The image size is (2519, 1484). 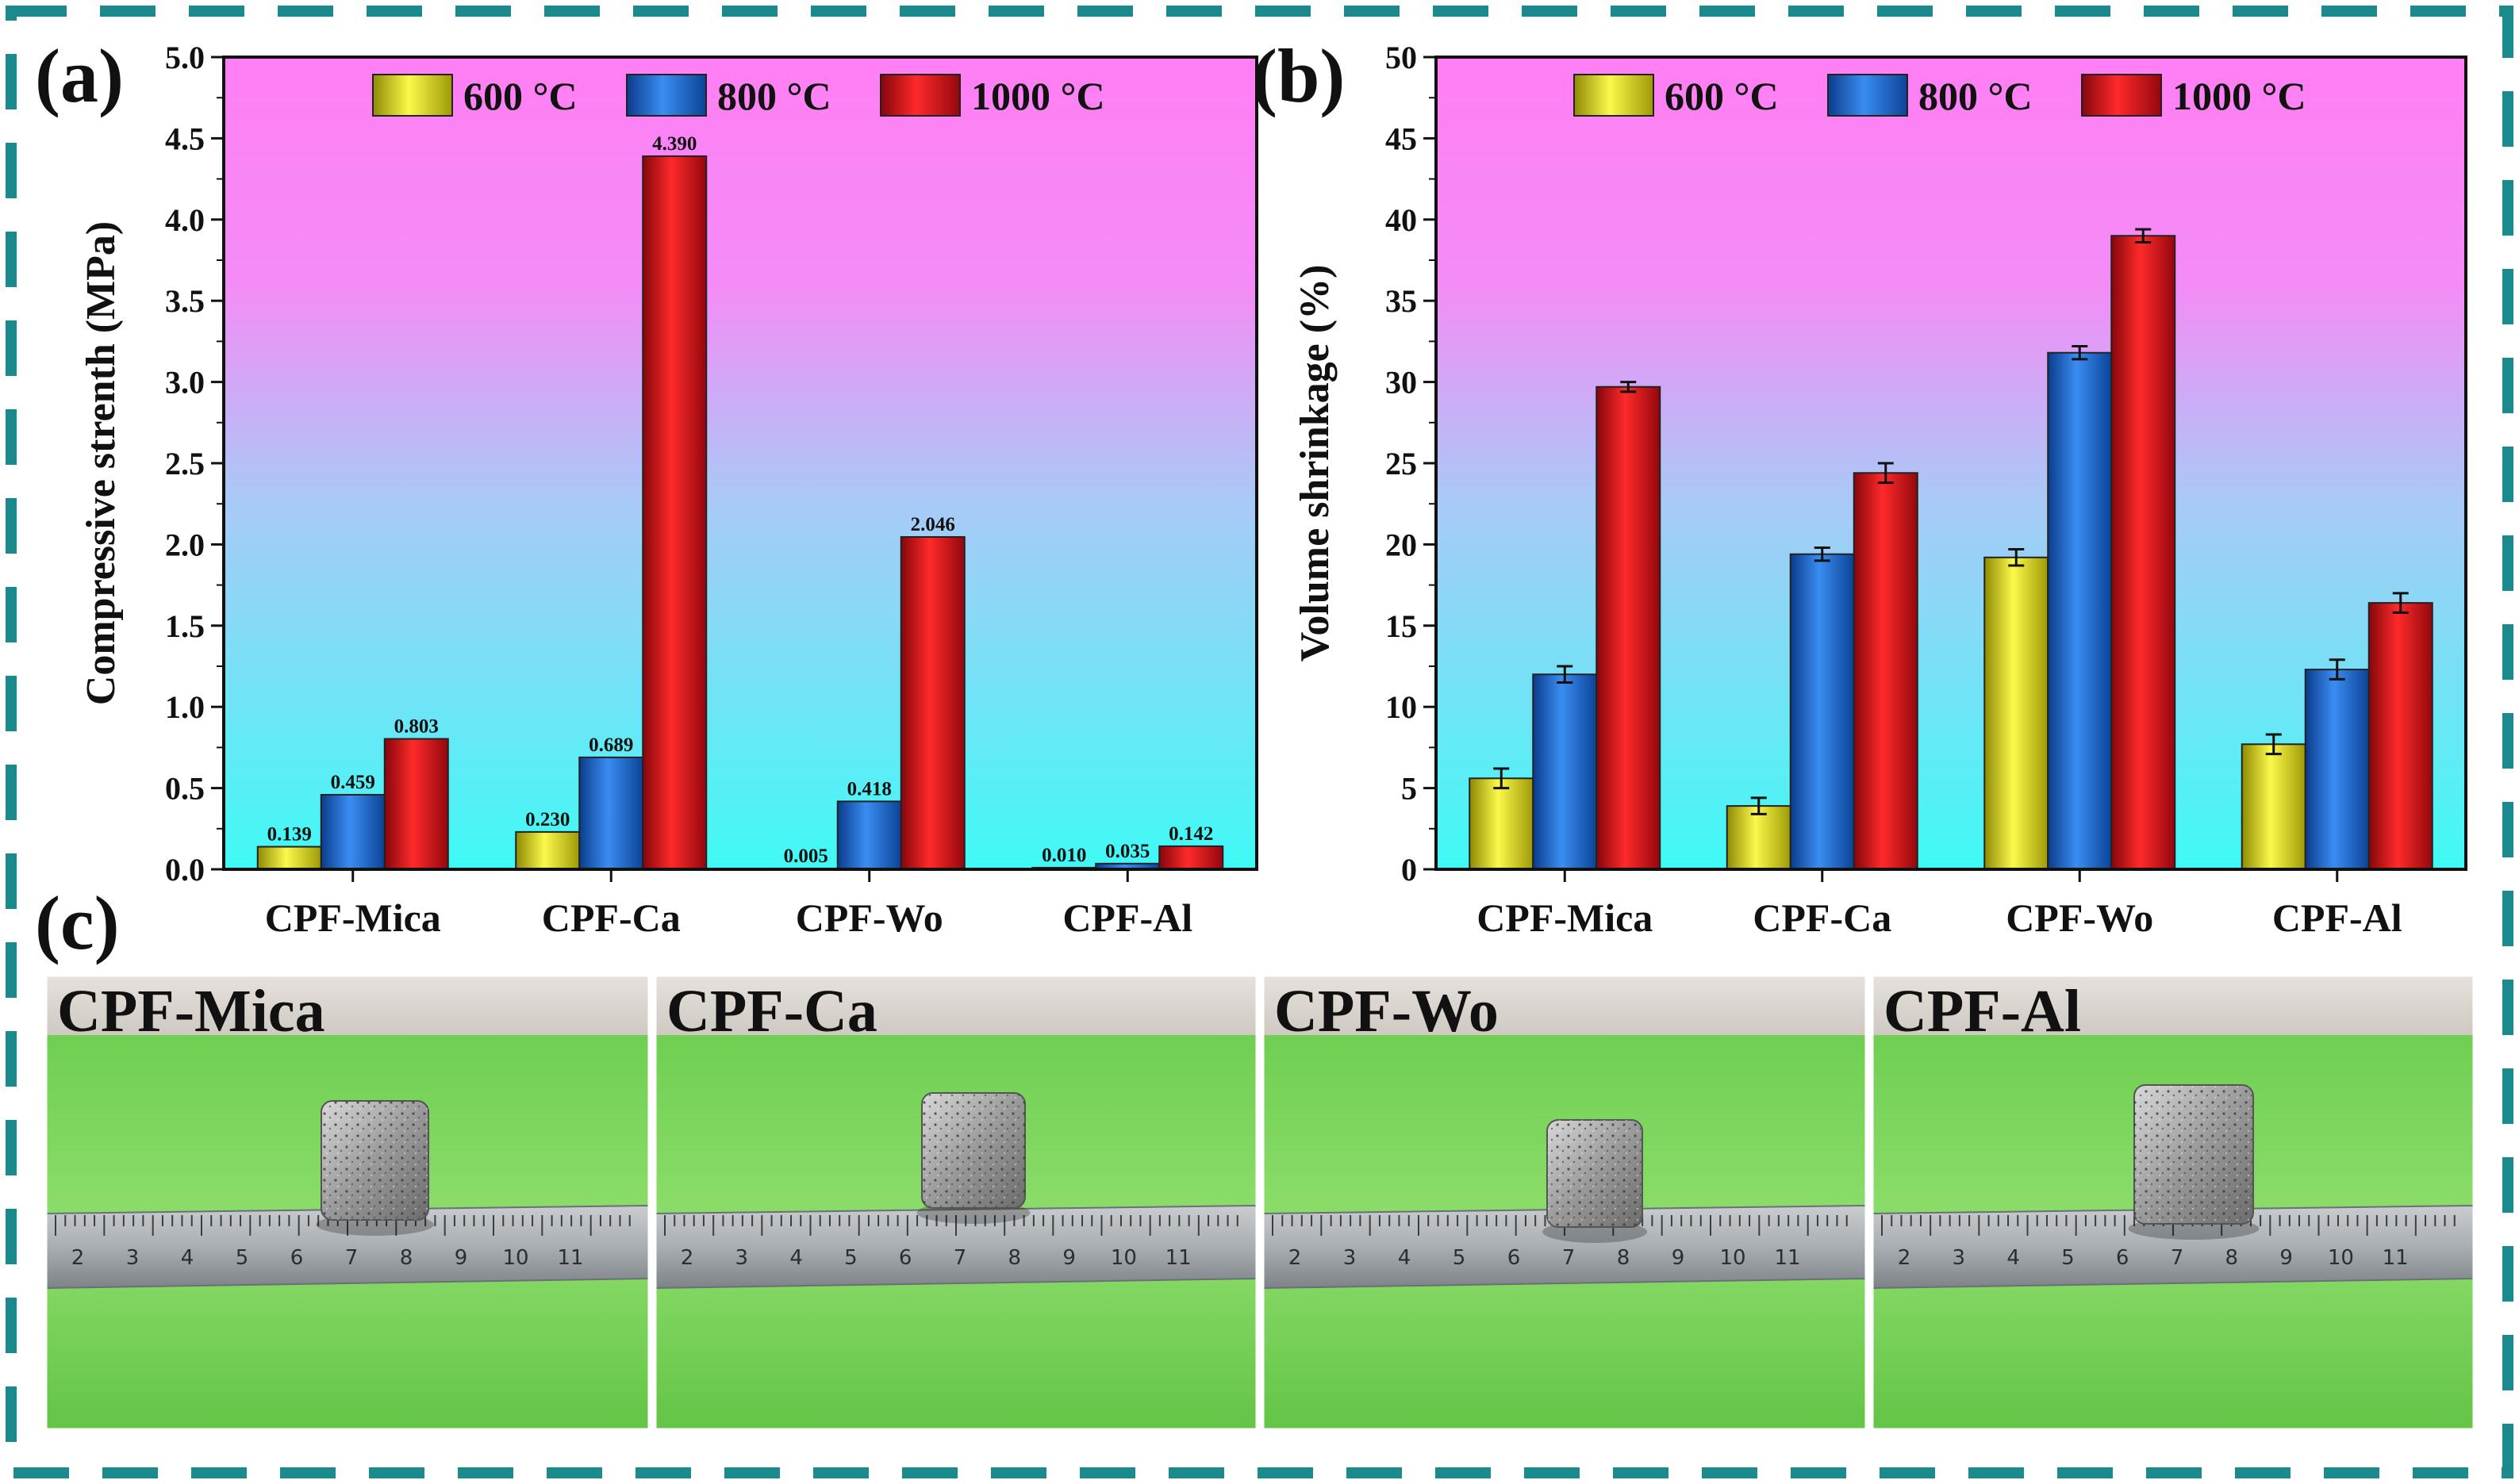 What do you see at coordinates (611, 917) in the screenshot?
I see `x-tick-label: CPF-Ca` at bounding box center [611, 917].